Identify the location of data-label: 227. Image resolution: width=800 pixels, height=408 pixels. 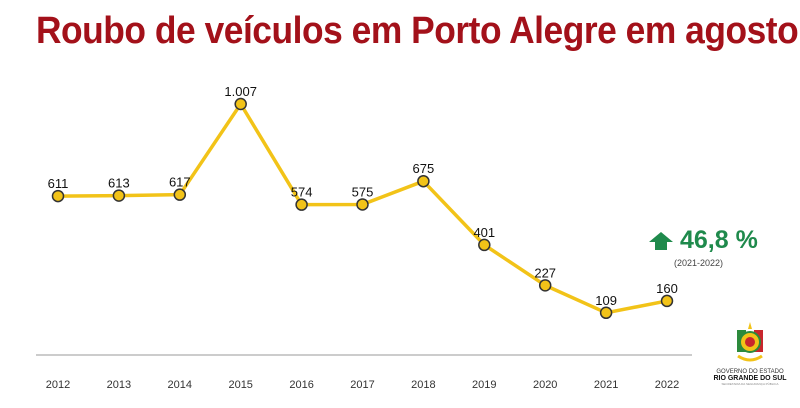
(545, 272).